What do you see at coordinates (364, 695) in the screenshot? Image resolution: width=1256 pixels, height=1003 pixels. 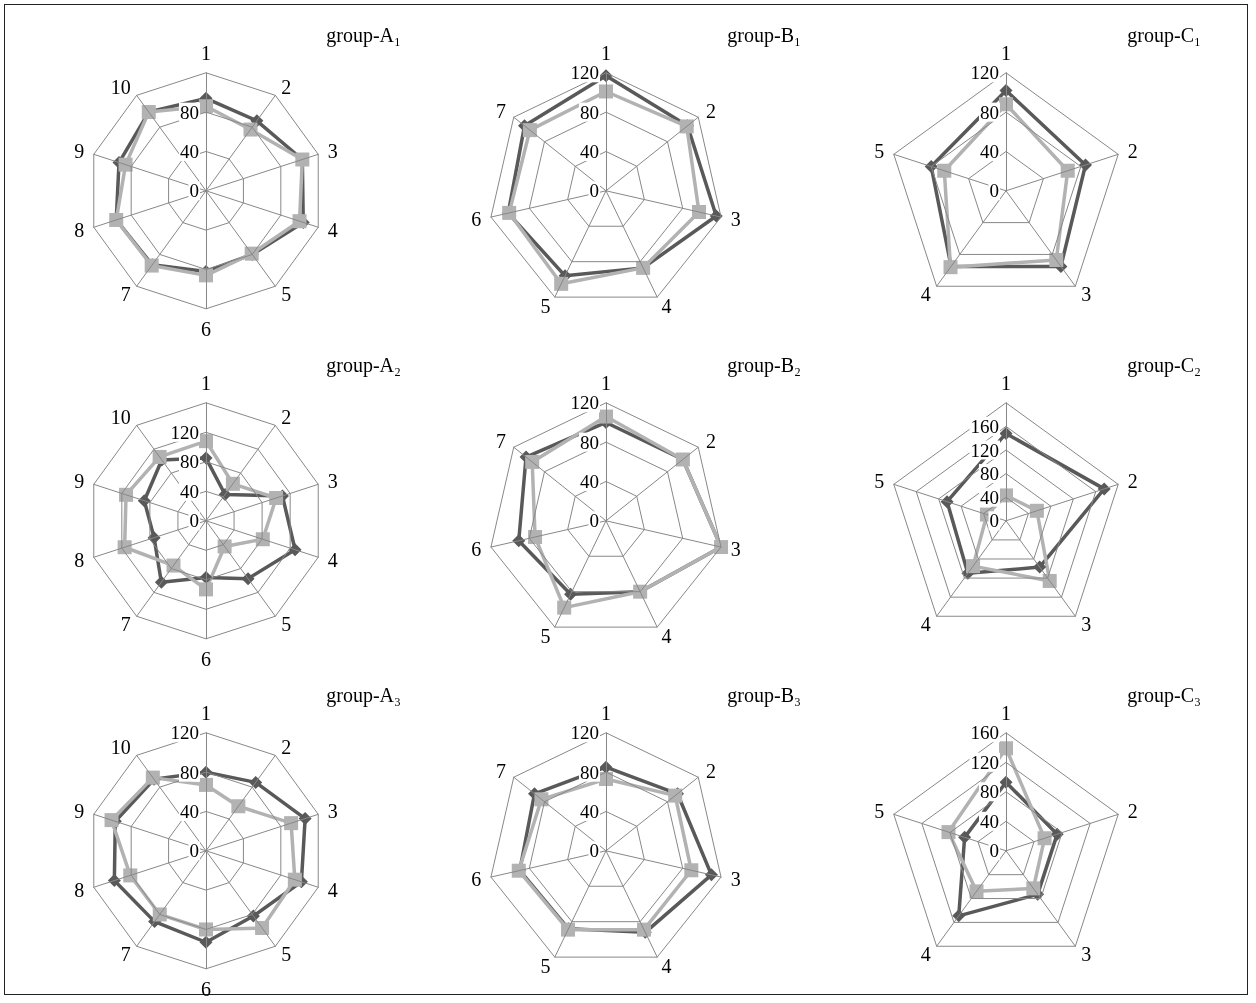 I see `chart-title: group-A₃` at bounding box center [364, 695].